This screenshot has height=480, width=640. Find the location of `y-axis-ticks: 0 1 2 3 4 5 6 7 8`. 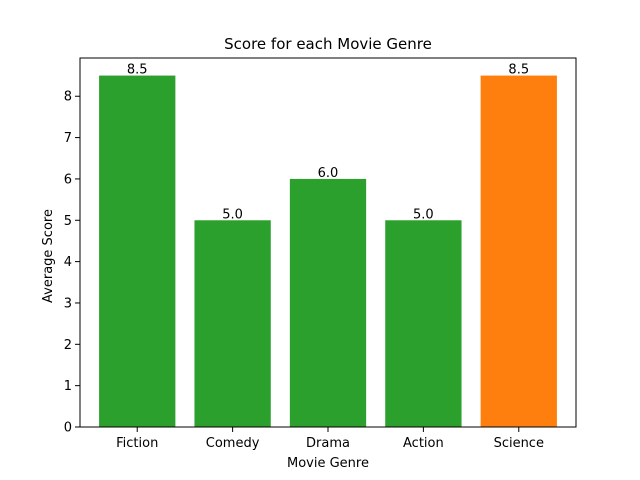

y-axis-ticks: 0 1 2 3 4 5 6 7 8 is located at coordinates (72, 263).